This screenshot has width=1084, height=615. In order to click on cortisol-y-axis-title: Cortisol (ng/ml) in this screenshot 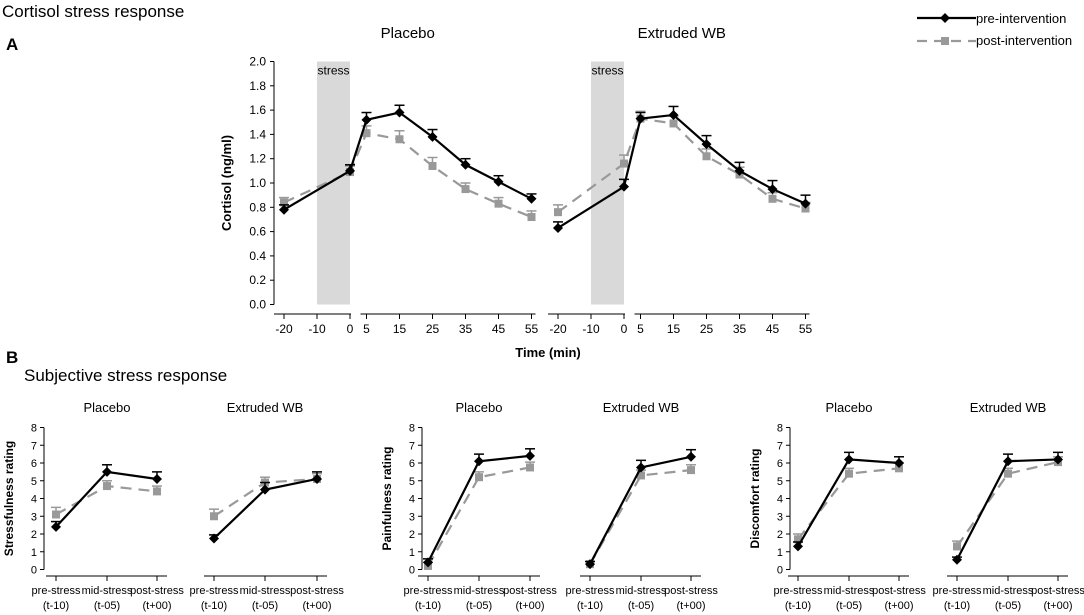, I will do `click(226, 183)`.